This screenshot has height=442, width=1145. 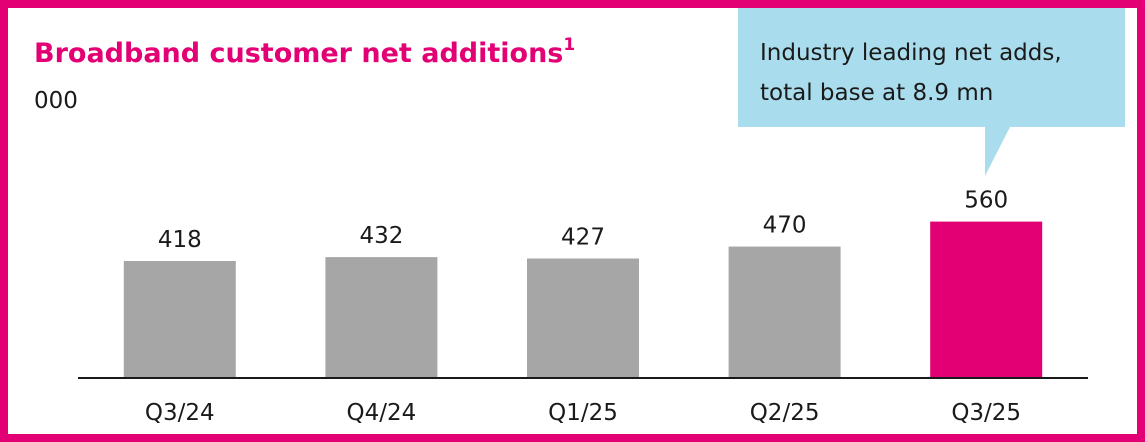 What do you see at coordinates (785, 226) in the screenshot?
I see `value-label: 470` at bounding box center [785, 226].